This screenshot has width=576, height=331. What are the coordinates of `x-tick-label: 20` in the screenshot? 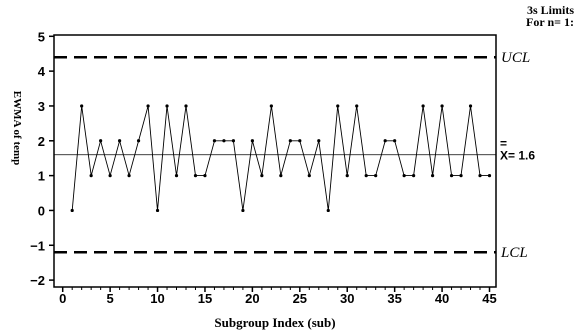 It's located at (252, 298).